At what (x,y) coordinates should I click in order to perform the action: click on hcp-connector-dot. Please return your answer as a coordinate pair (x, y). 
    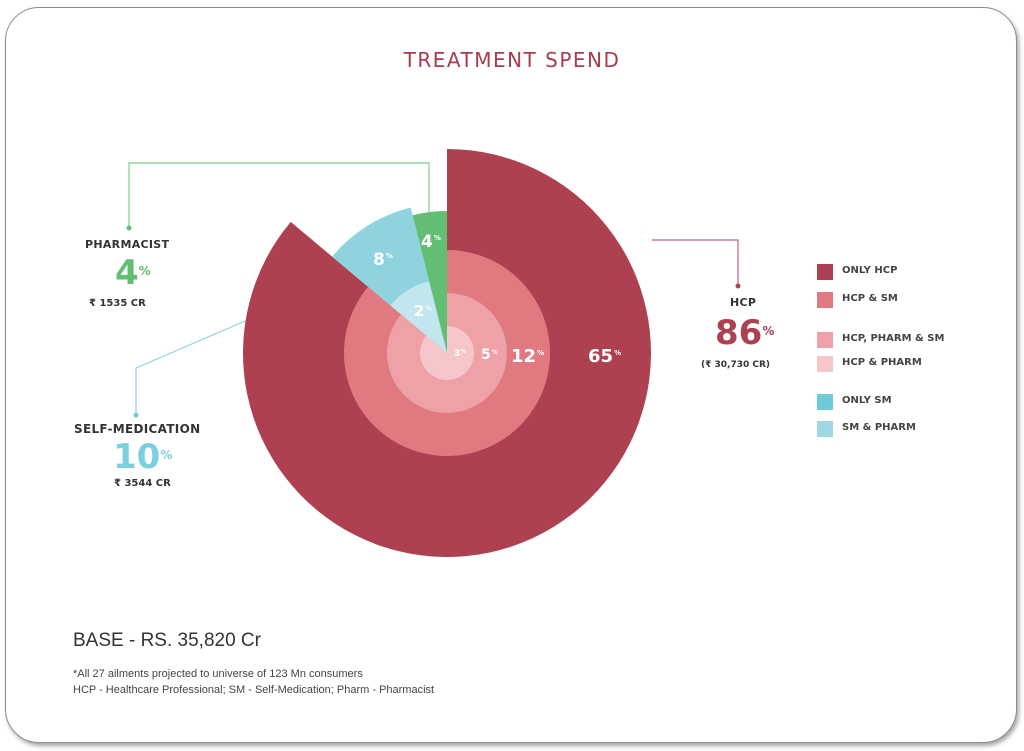
    Looking at the image, I should click on (738, 286).